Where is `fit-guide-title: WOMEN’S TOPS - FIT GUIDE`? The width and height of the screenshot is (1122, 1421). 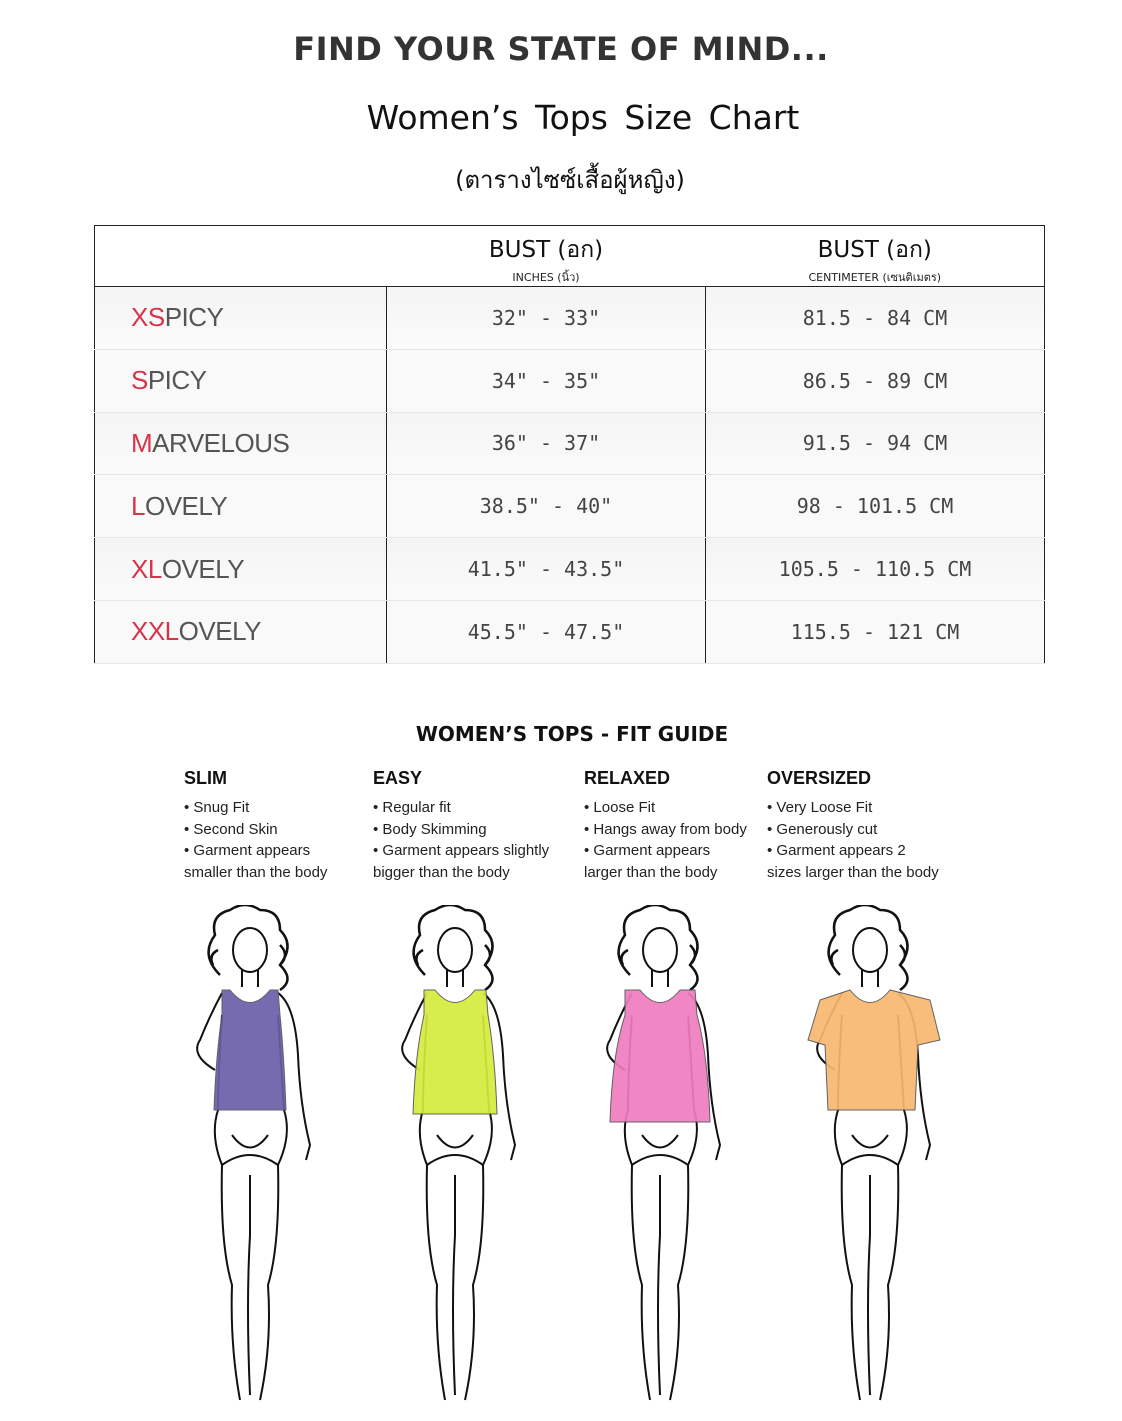
fit-guide-title: WOMEN’S TOPS - FIT GUIDE is located at coordinates (572, 734).